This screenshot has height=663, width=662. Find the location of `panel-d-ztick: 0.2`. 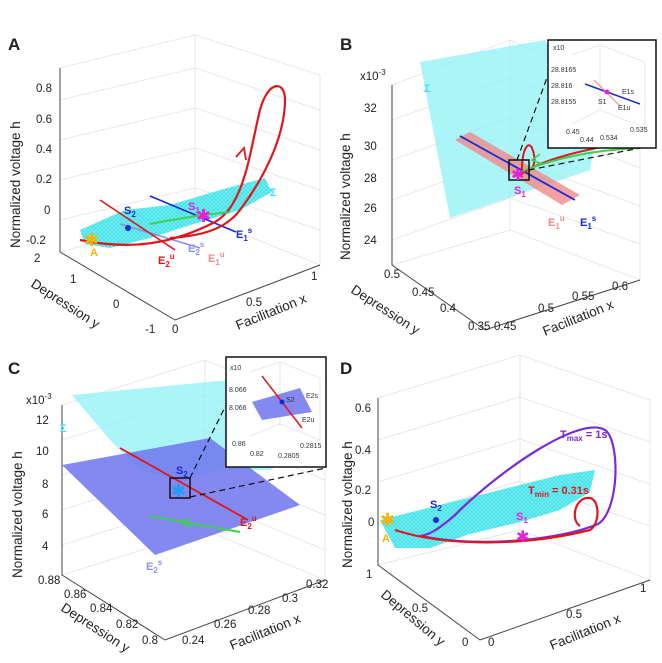

panel-d-ztick: 0.2 is located at coordinates (363, 491).